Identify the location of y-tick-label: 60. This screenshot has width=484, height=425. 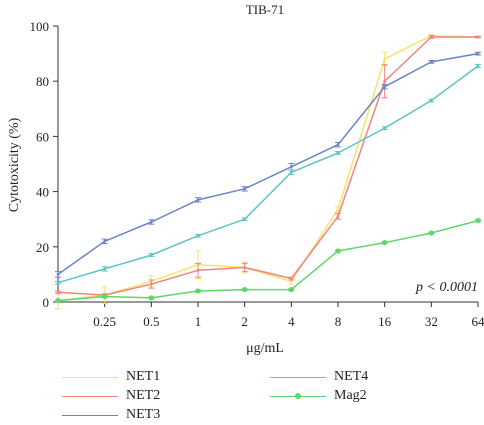
(42, 136).